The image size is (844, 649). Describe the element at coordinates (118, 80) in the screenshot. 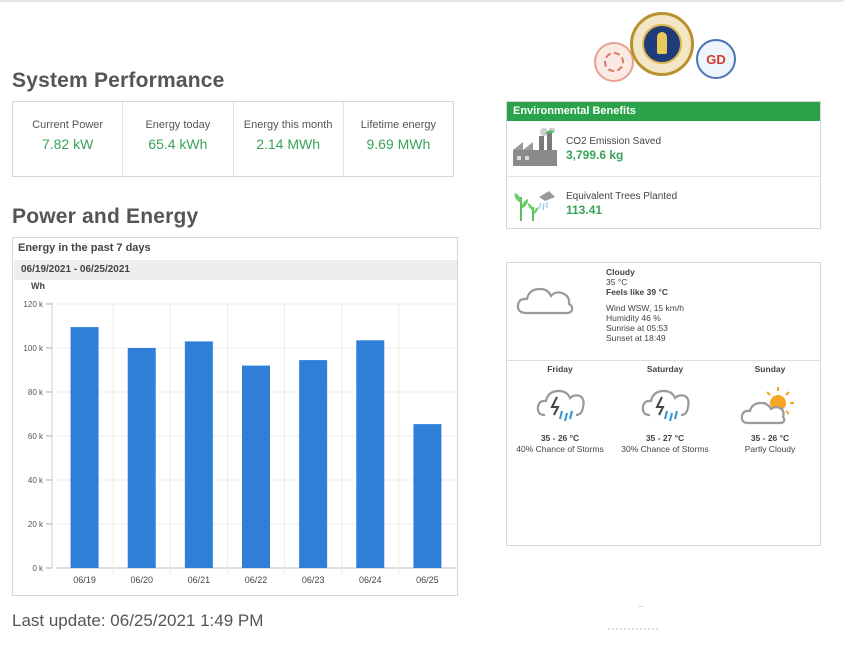

I see `system-performance-heading: System Performance` at that location.